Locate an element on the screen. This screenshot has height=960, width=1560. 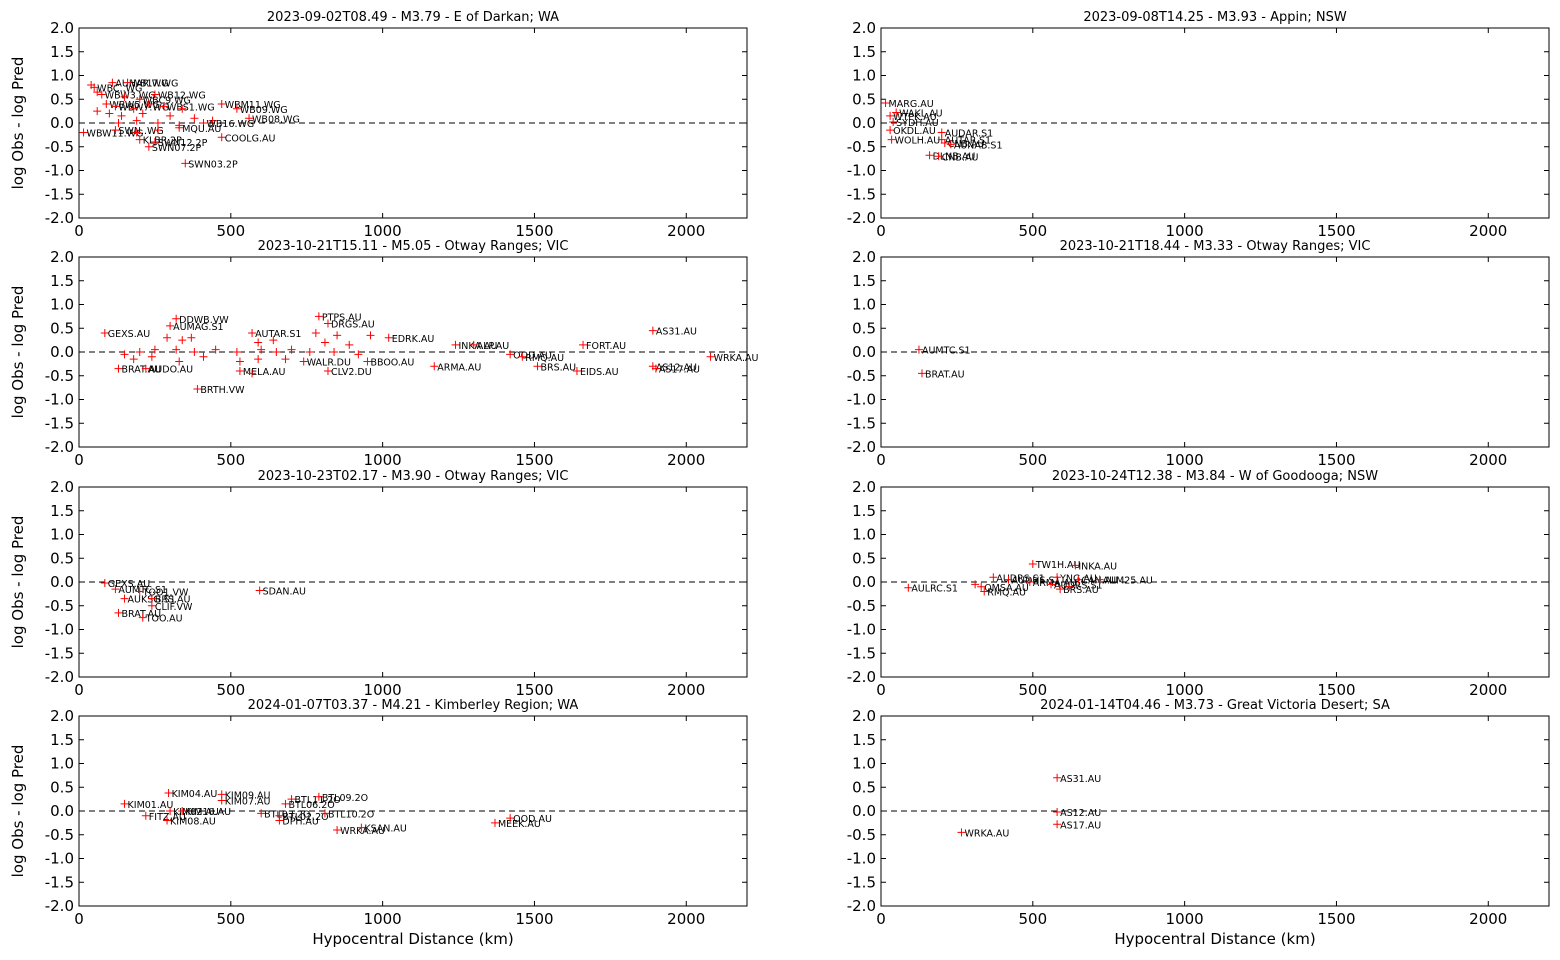
station-label: COOLG.AU is located at coordinates (250, 138).